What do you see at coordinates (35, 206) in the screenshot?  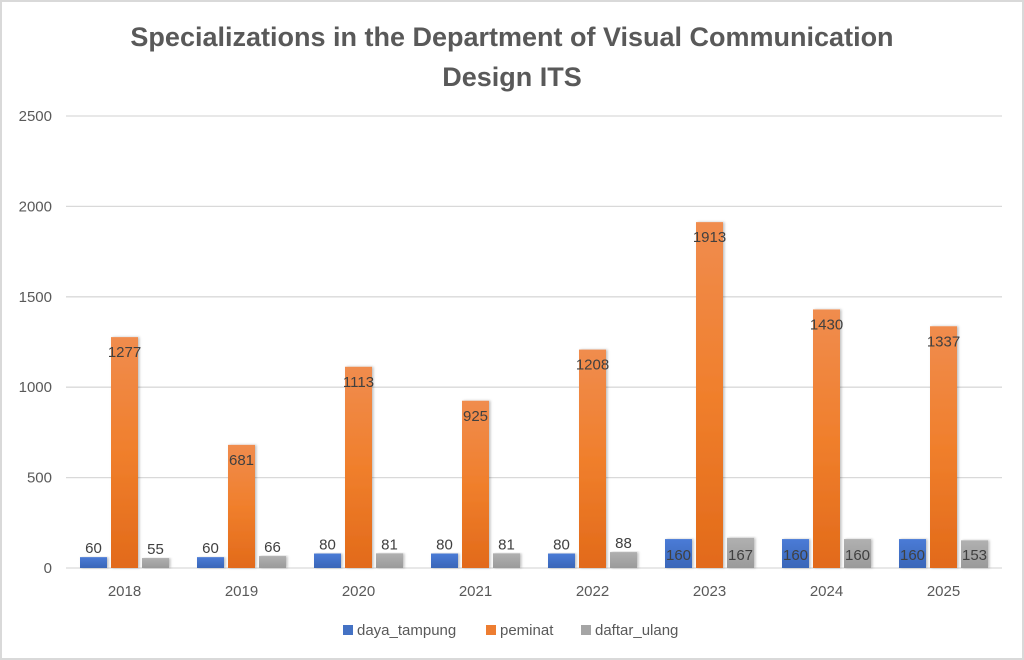 I see `y-tick-label: 2000` at bounding box center [35, 206].